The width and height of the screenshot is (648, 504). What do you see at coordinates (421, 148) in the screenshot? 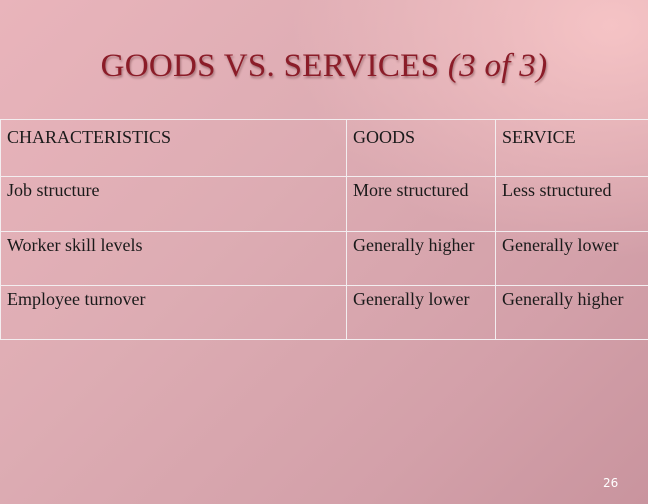
I see `header-goods: GOODS` at bounding box center [421, 148].